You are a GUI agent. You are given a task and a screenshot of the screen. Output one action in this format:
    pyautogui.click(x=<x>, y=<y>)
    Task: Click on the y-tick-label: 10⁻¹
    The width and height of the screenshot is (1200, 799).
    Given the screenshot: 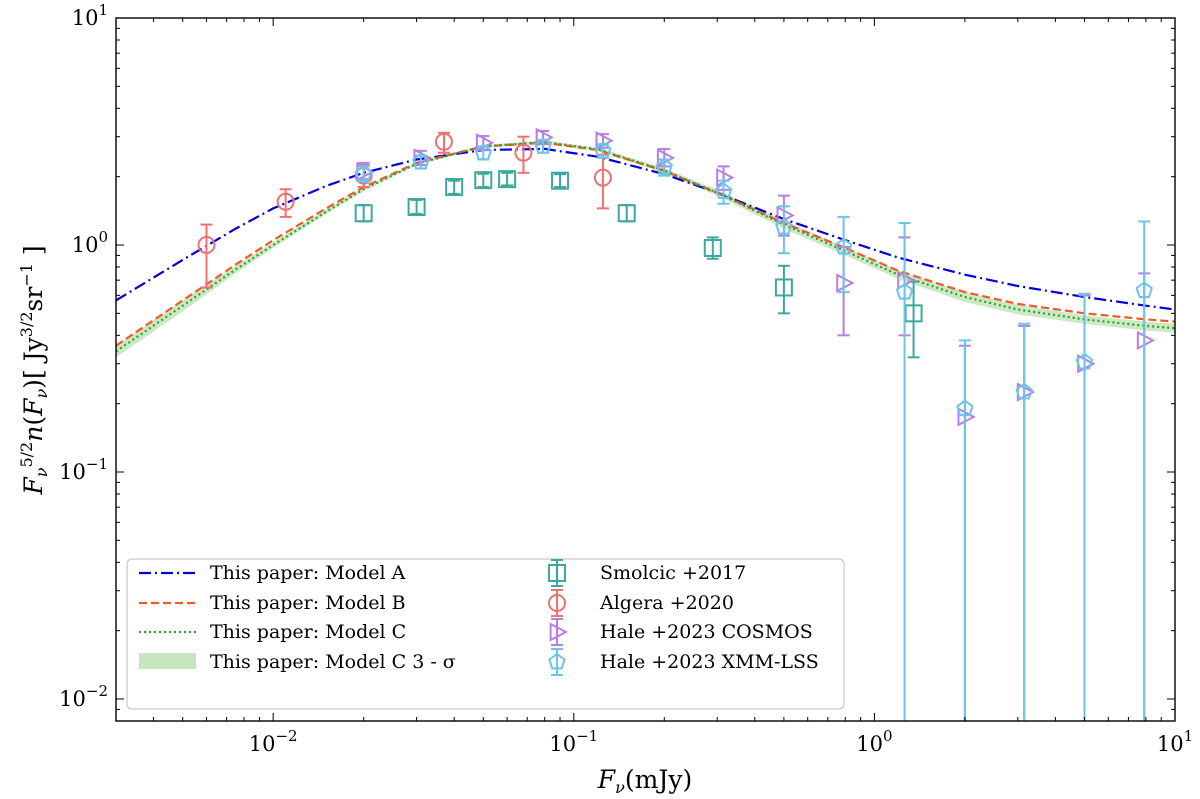 What is the action you would take?
    pyautogui.click(x=83, y=469)
    